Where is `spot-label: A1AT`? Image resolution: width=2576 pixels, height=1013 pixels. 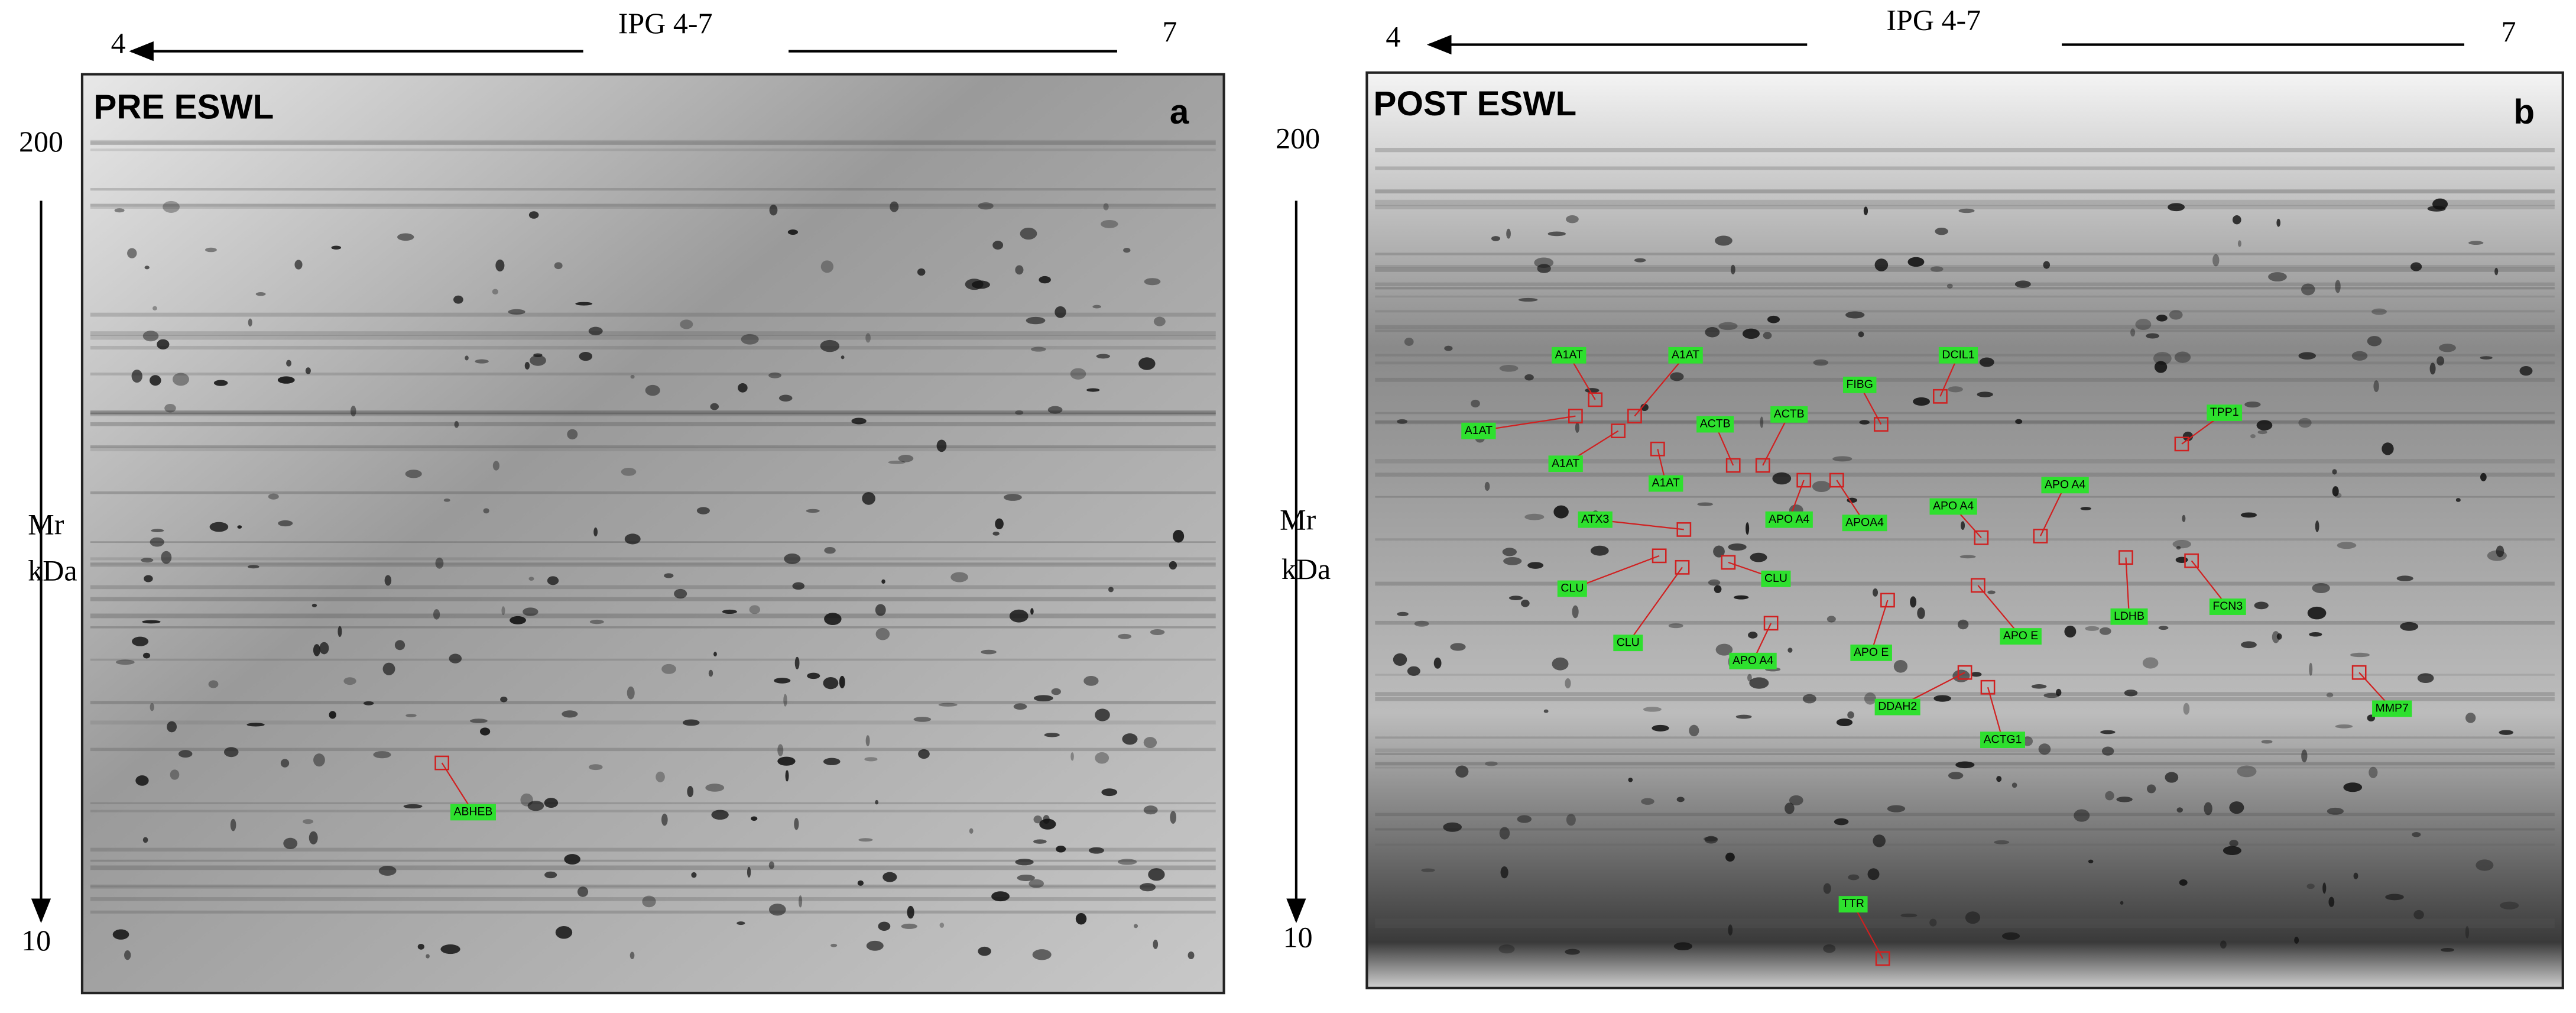
spot-label: A1AT is located at coordinates (1666, 483).